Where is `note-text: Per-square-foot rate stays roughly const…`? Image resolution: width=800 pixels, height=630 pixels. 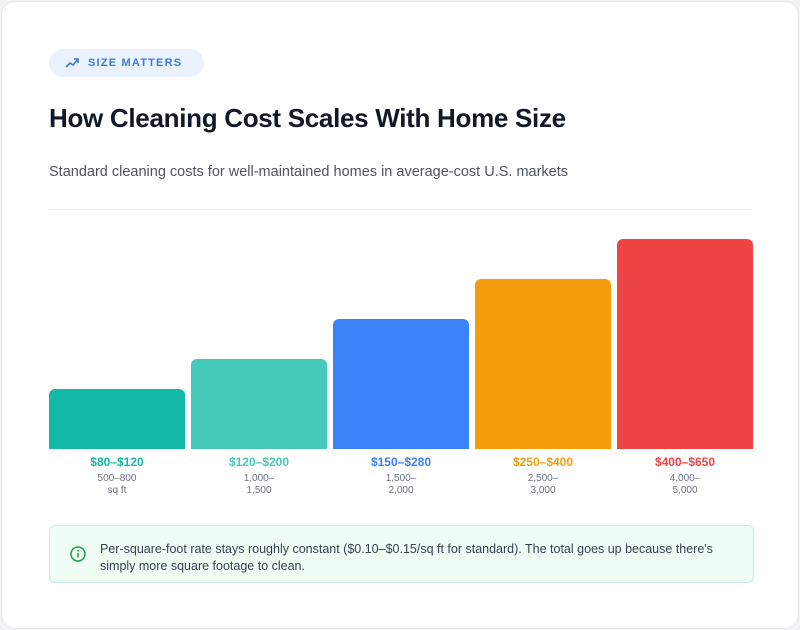
note-text: Per-square-foot rate stays roughly const… is located at coordinates (406, 557).